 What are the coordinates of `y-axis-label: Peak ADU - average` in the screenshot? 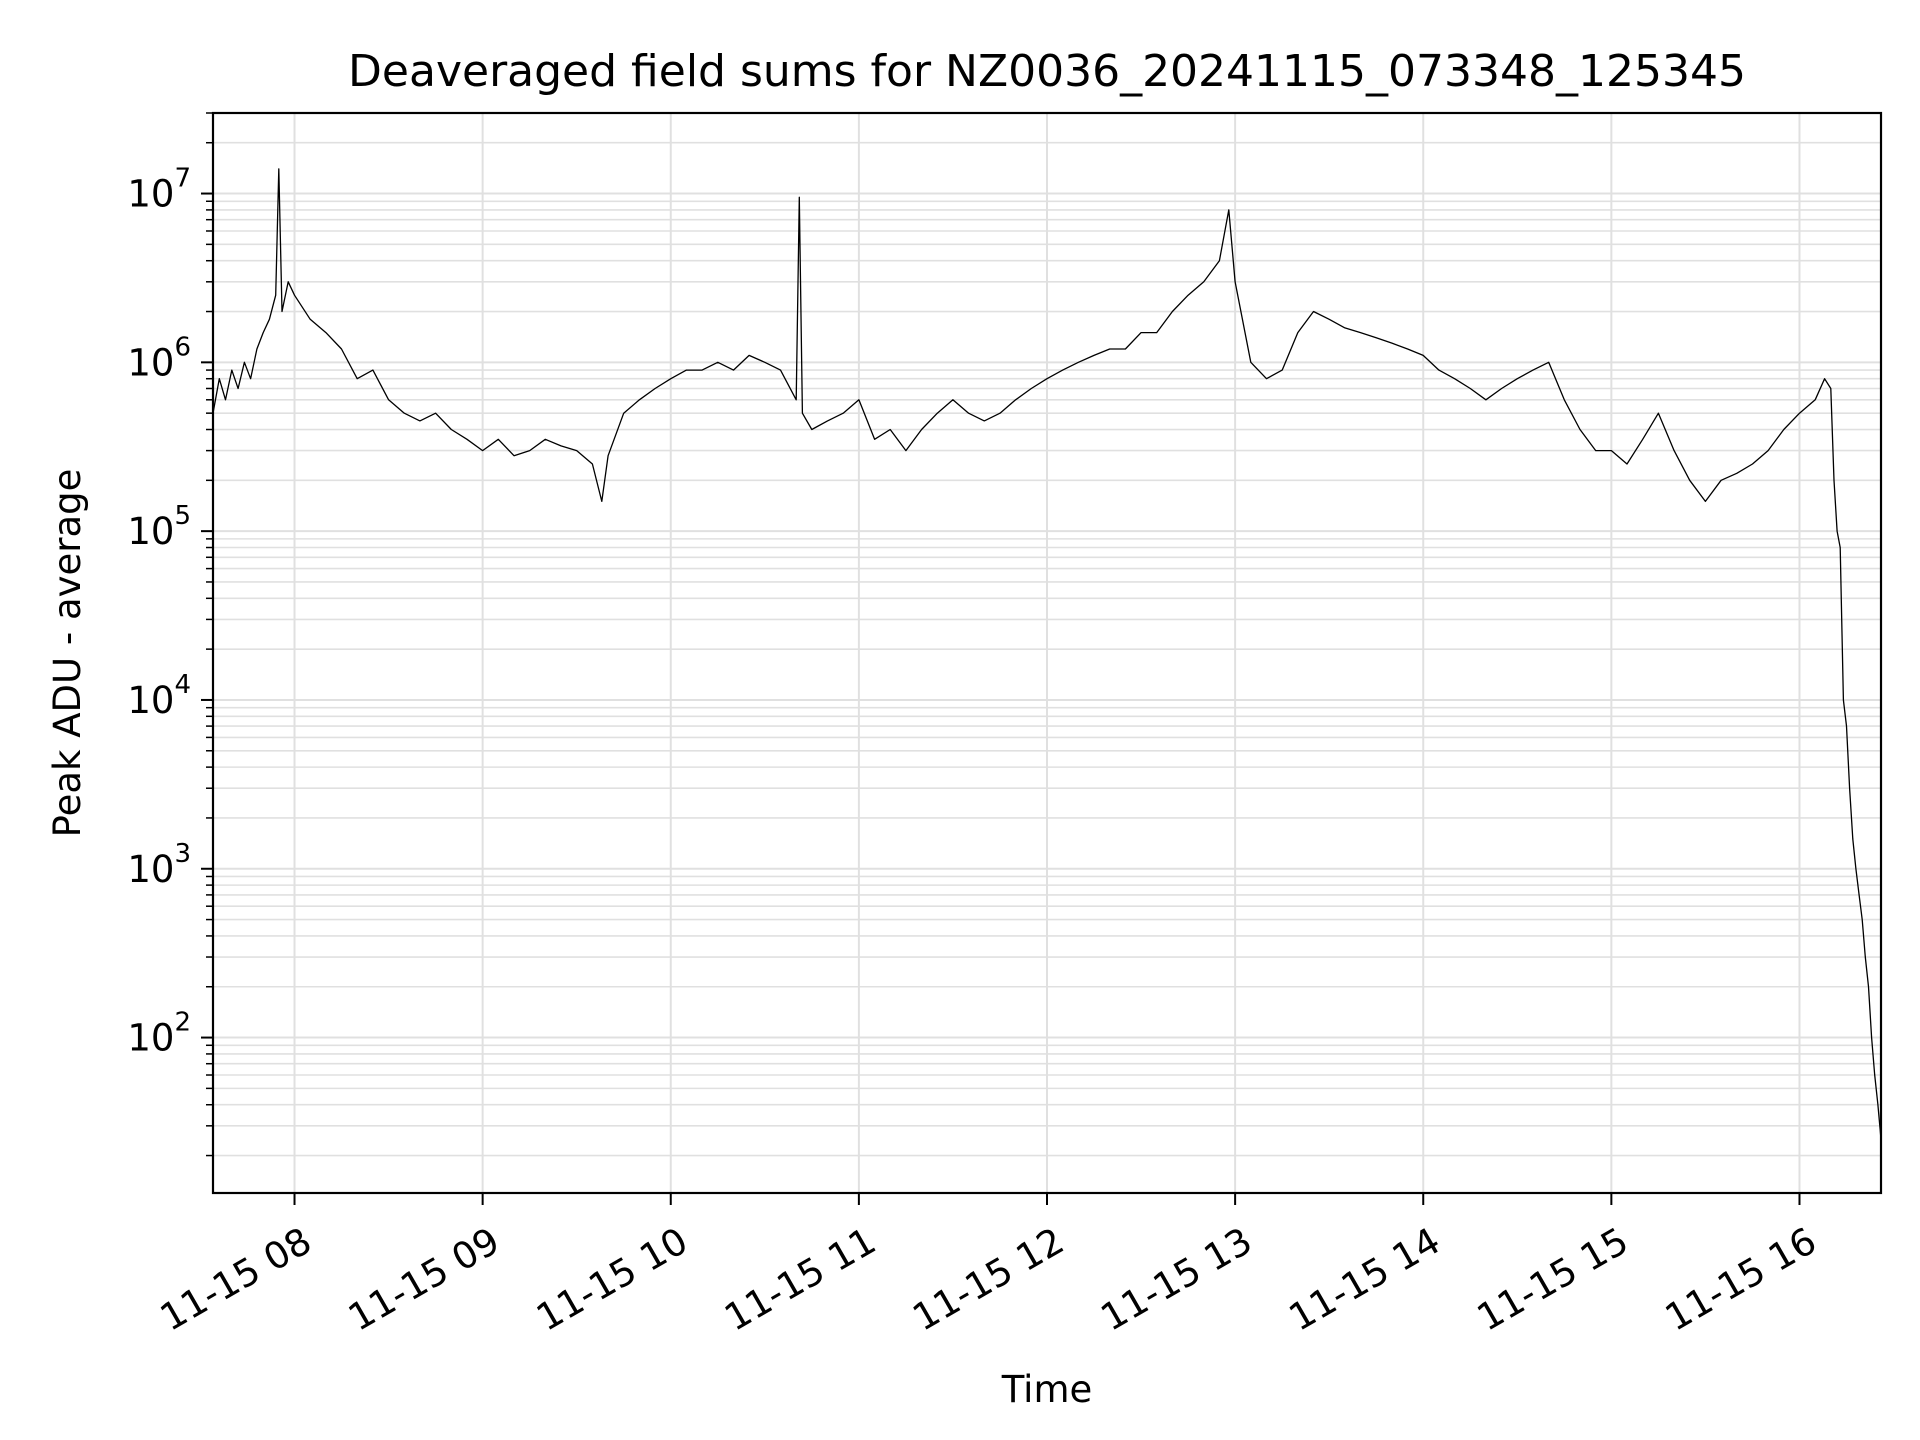 It's located at (67, 653).